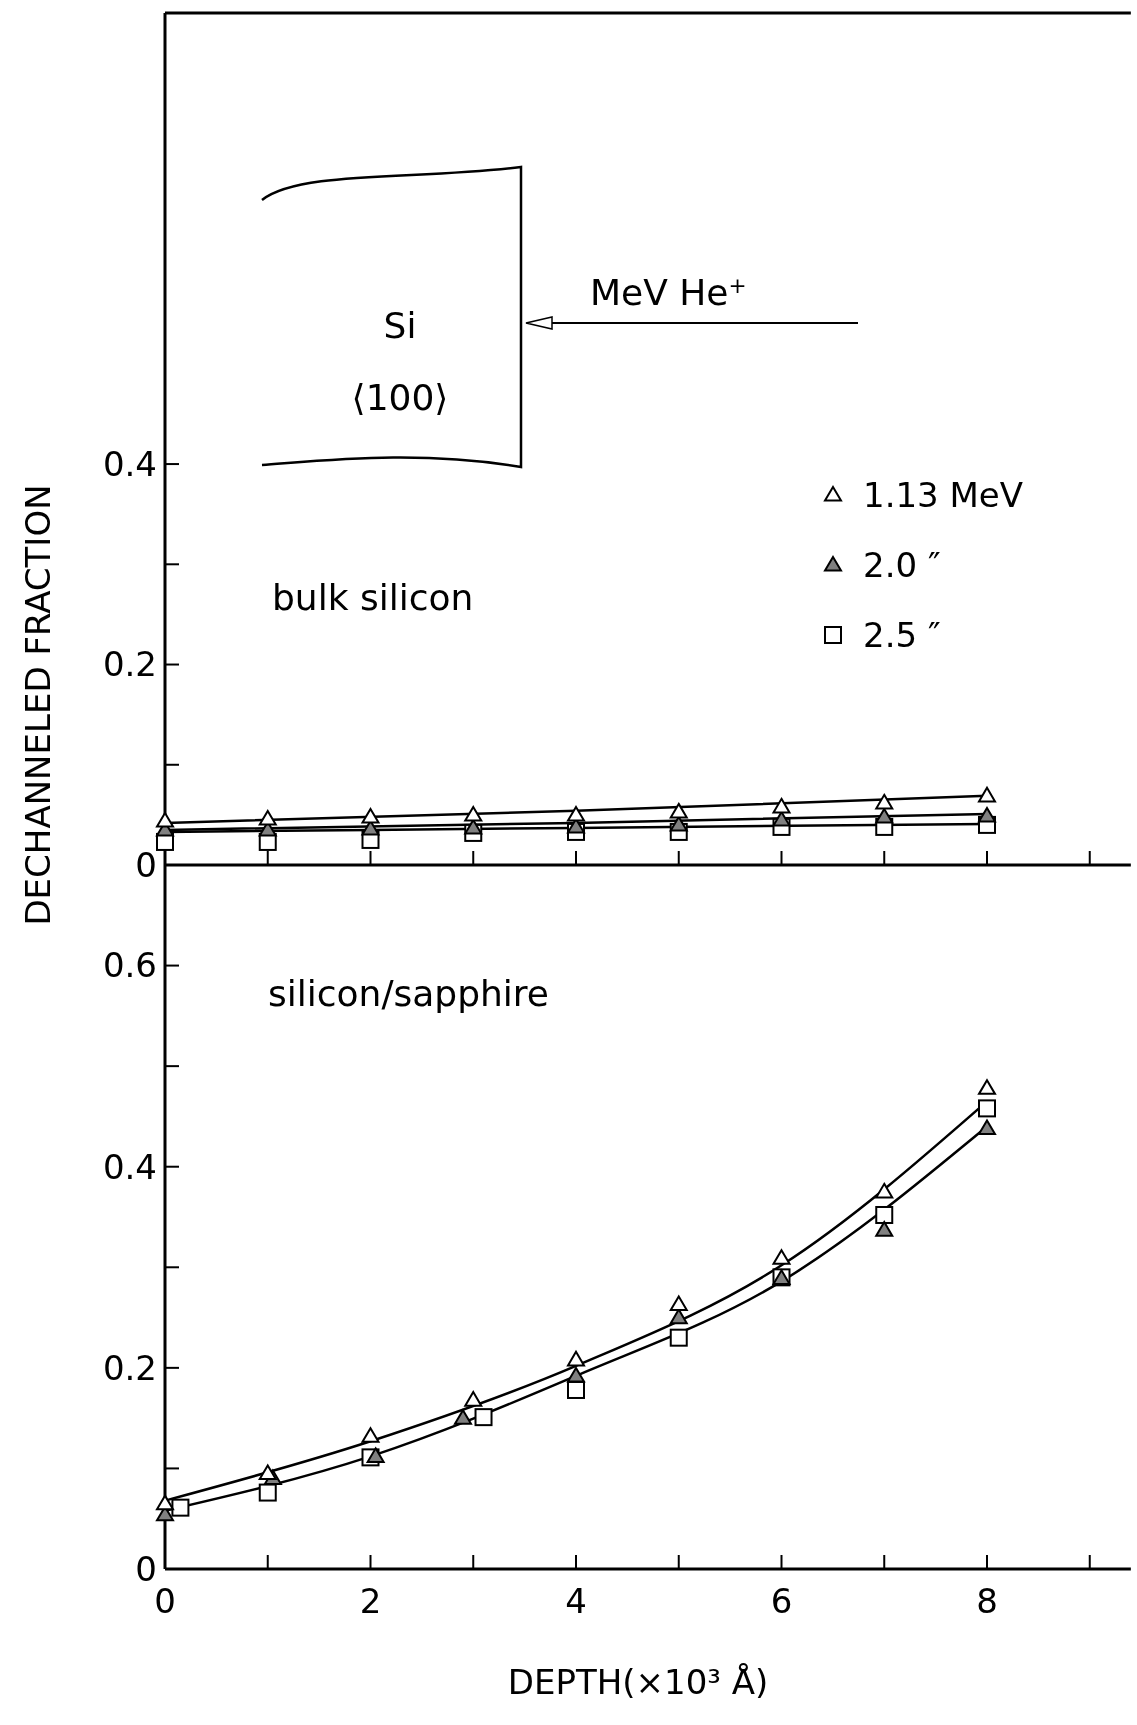 This screenshot has height=1725, width=1137. Describe the element at coordinates (373, 597) in the screenshot. I see `annotation: bulk silicon` at that location.